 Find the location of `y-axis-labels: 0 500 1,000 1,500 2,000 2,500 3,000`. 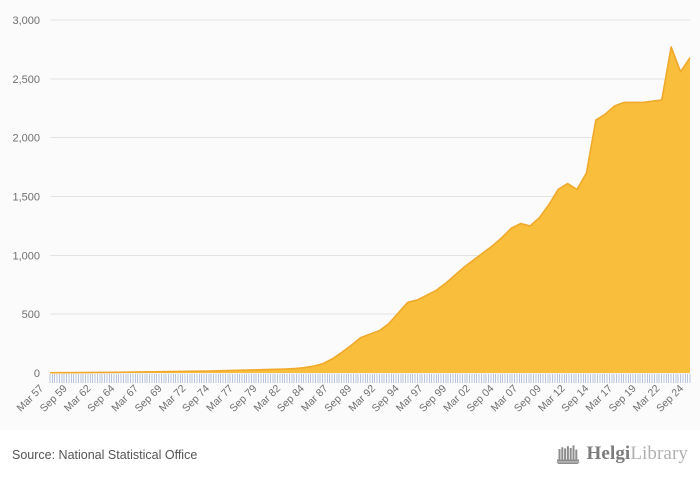

y-axis-labels: 0 500 1,000 1,500 2,000 2,500 3,000 is located at coordinates (26, 197).